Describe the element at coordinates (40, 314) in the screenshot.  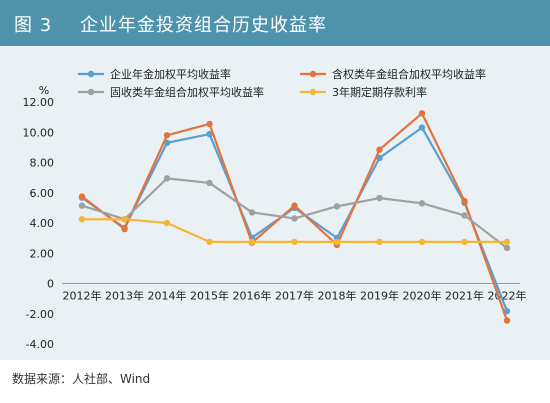
I see `y-tick-label: -2.00` at that location.